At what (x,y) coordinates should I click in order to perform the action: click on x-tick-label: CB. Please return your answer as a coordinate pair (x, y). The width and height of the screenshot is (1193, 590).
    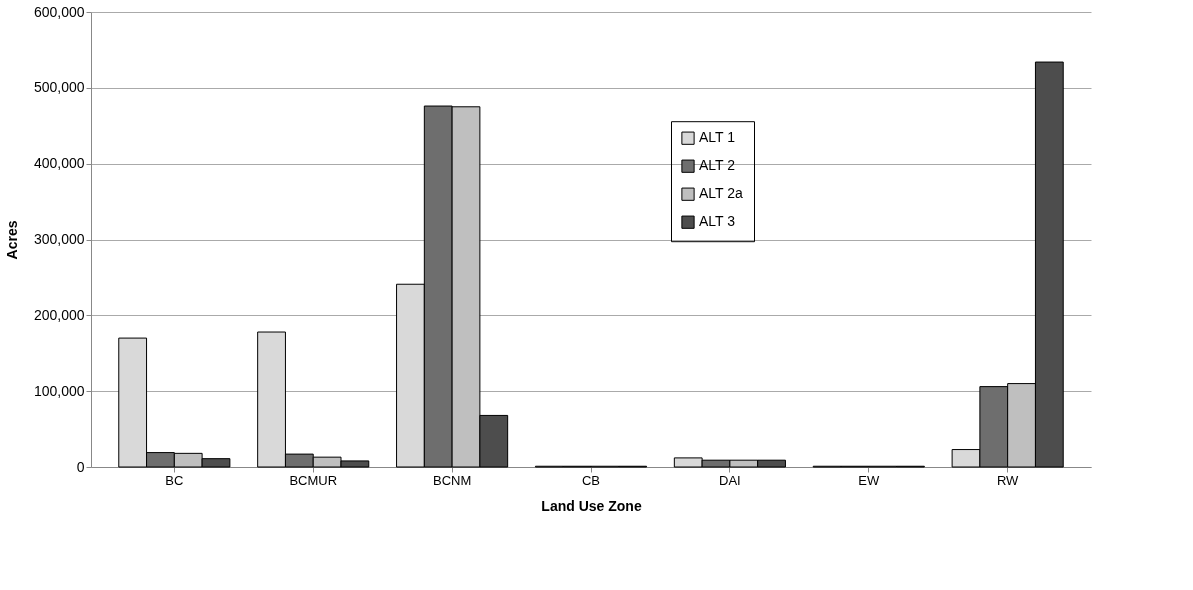
    Looking at the image, I should click on (591, 480).